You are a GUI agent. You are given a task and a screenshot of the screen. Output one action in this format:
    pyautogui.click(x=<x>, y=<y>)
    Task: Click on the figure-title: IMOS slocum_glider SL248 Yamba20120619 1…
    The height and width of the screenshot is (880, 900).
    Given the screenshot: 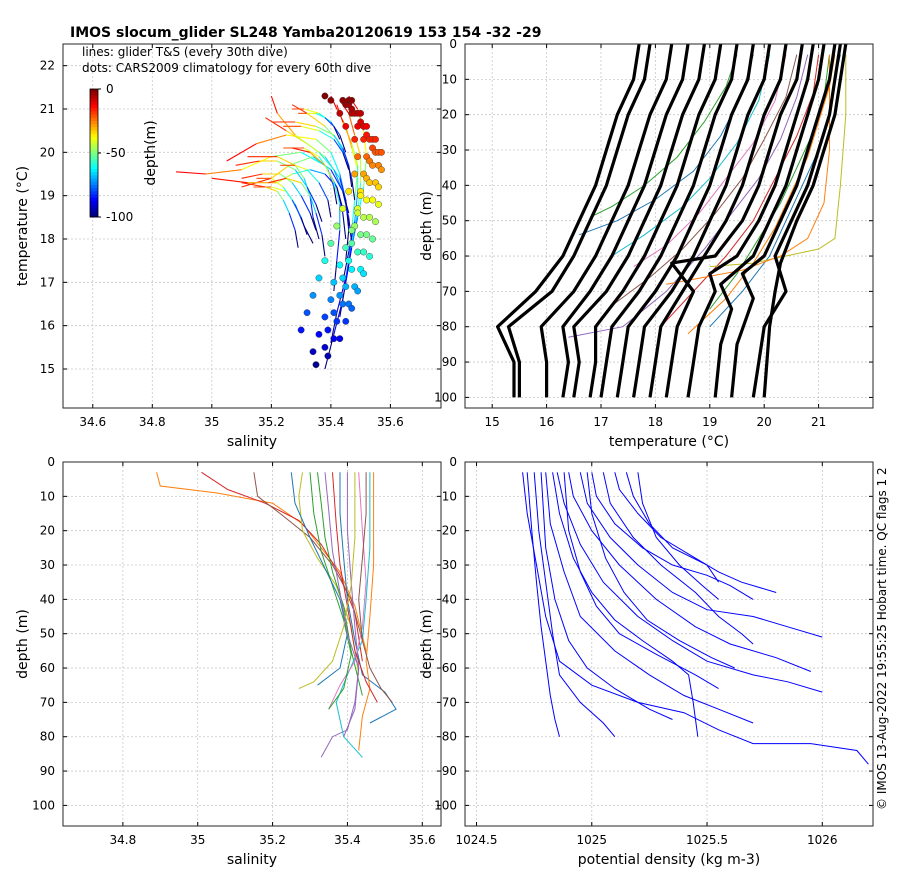 What is the action you would take?
    pyautogui.click(x=305, y=33)
    